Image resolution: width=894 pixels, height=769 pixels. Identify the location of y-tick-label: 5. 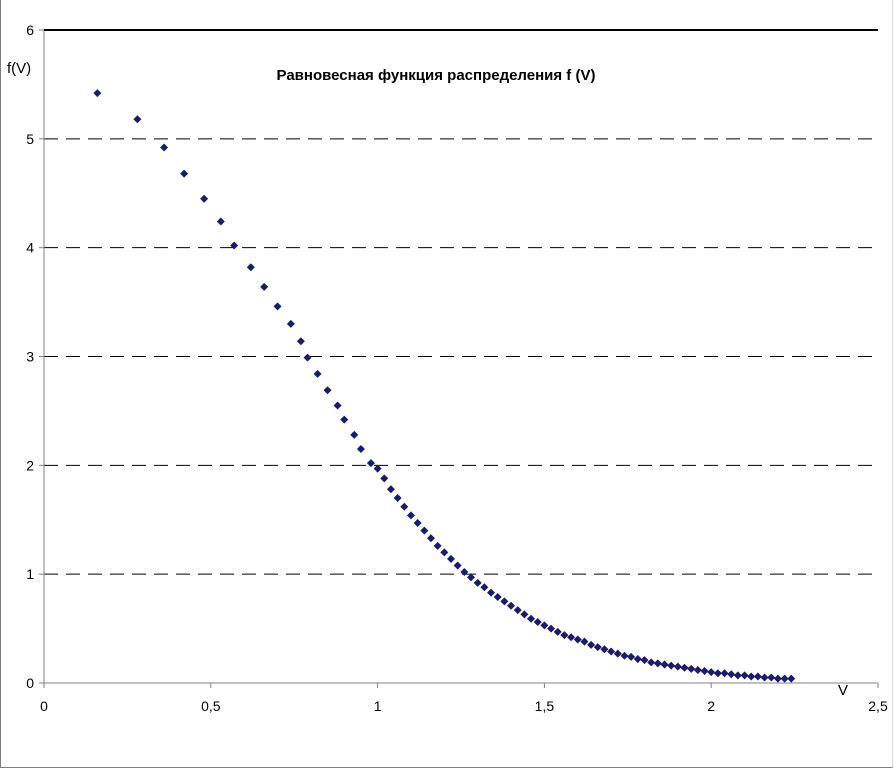
(30, 139).